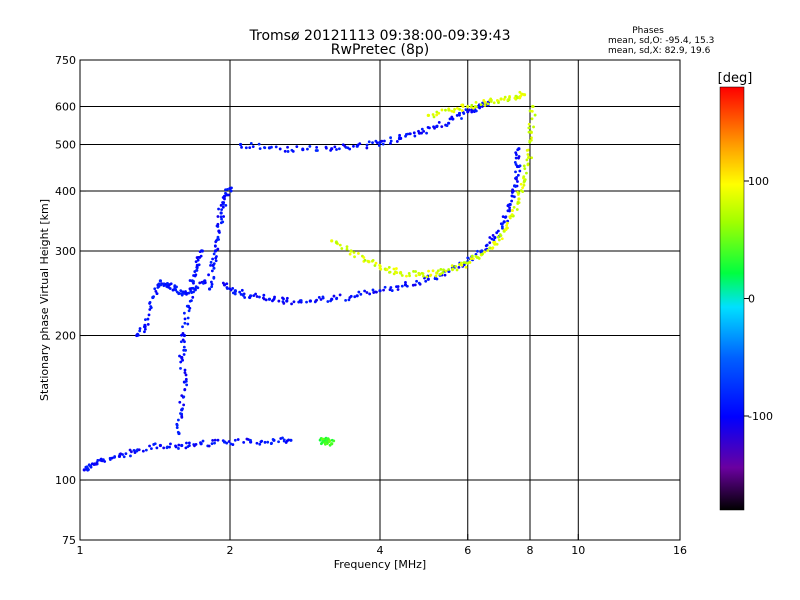 The width and height of the screenshot is (800, 600). Describe the element at coordinates (380, 36) in the screenshot. I see `chart-title: Tromsø 20121113 09:38:00-09:39:43` at that location.